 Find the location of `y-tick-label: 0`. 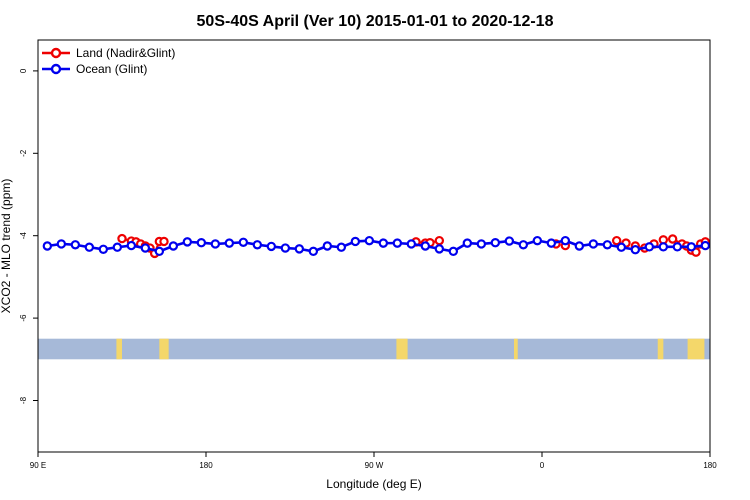

y-tick-label: 0 is located at coordinates (23, 70).